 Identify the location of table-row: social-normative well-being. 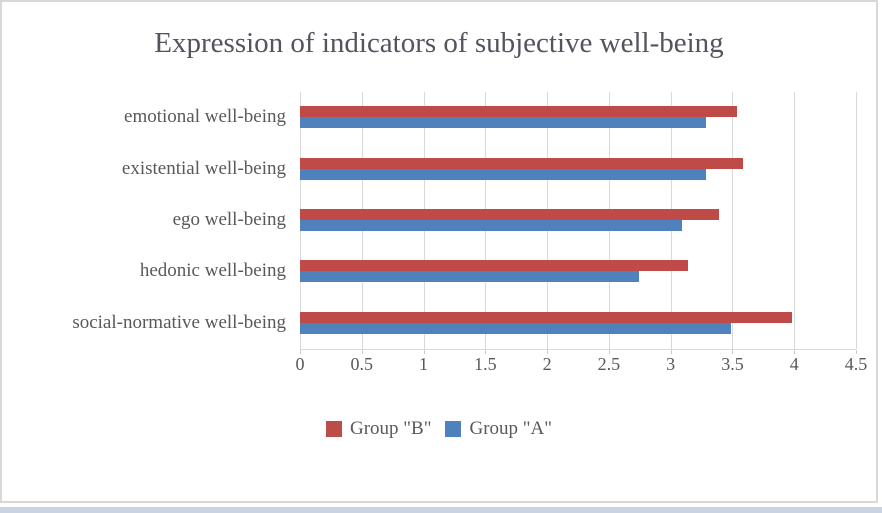
(439, 322).